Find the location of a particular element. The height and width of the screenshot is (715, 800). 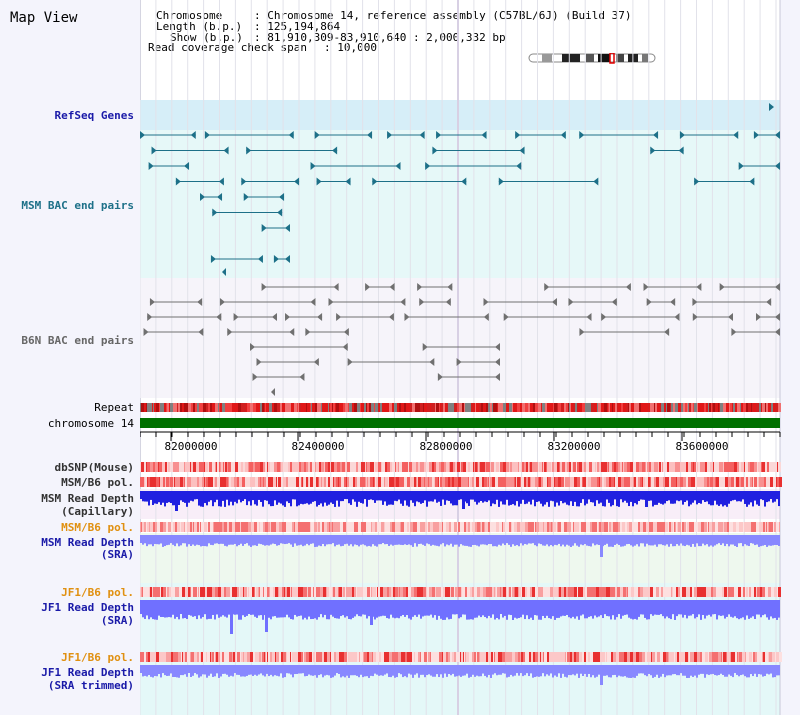

b6n-bac-pair-start-marker is located at coordinates (331, 302).